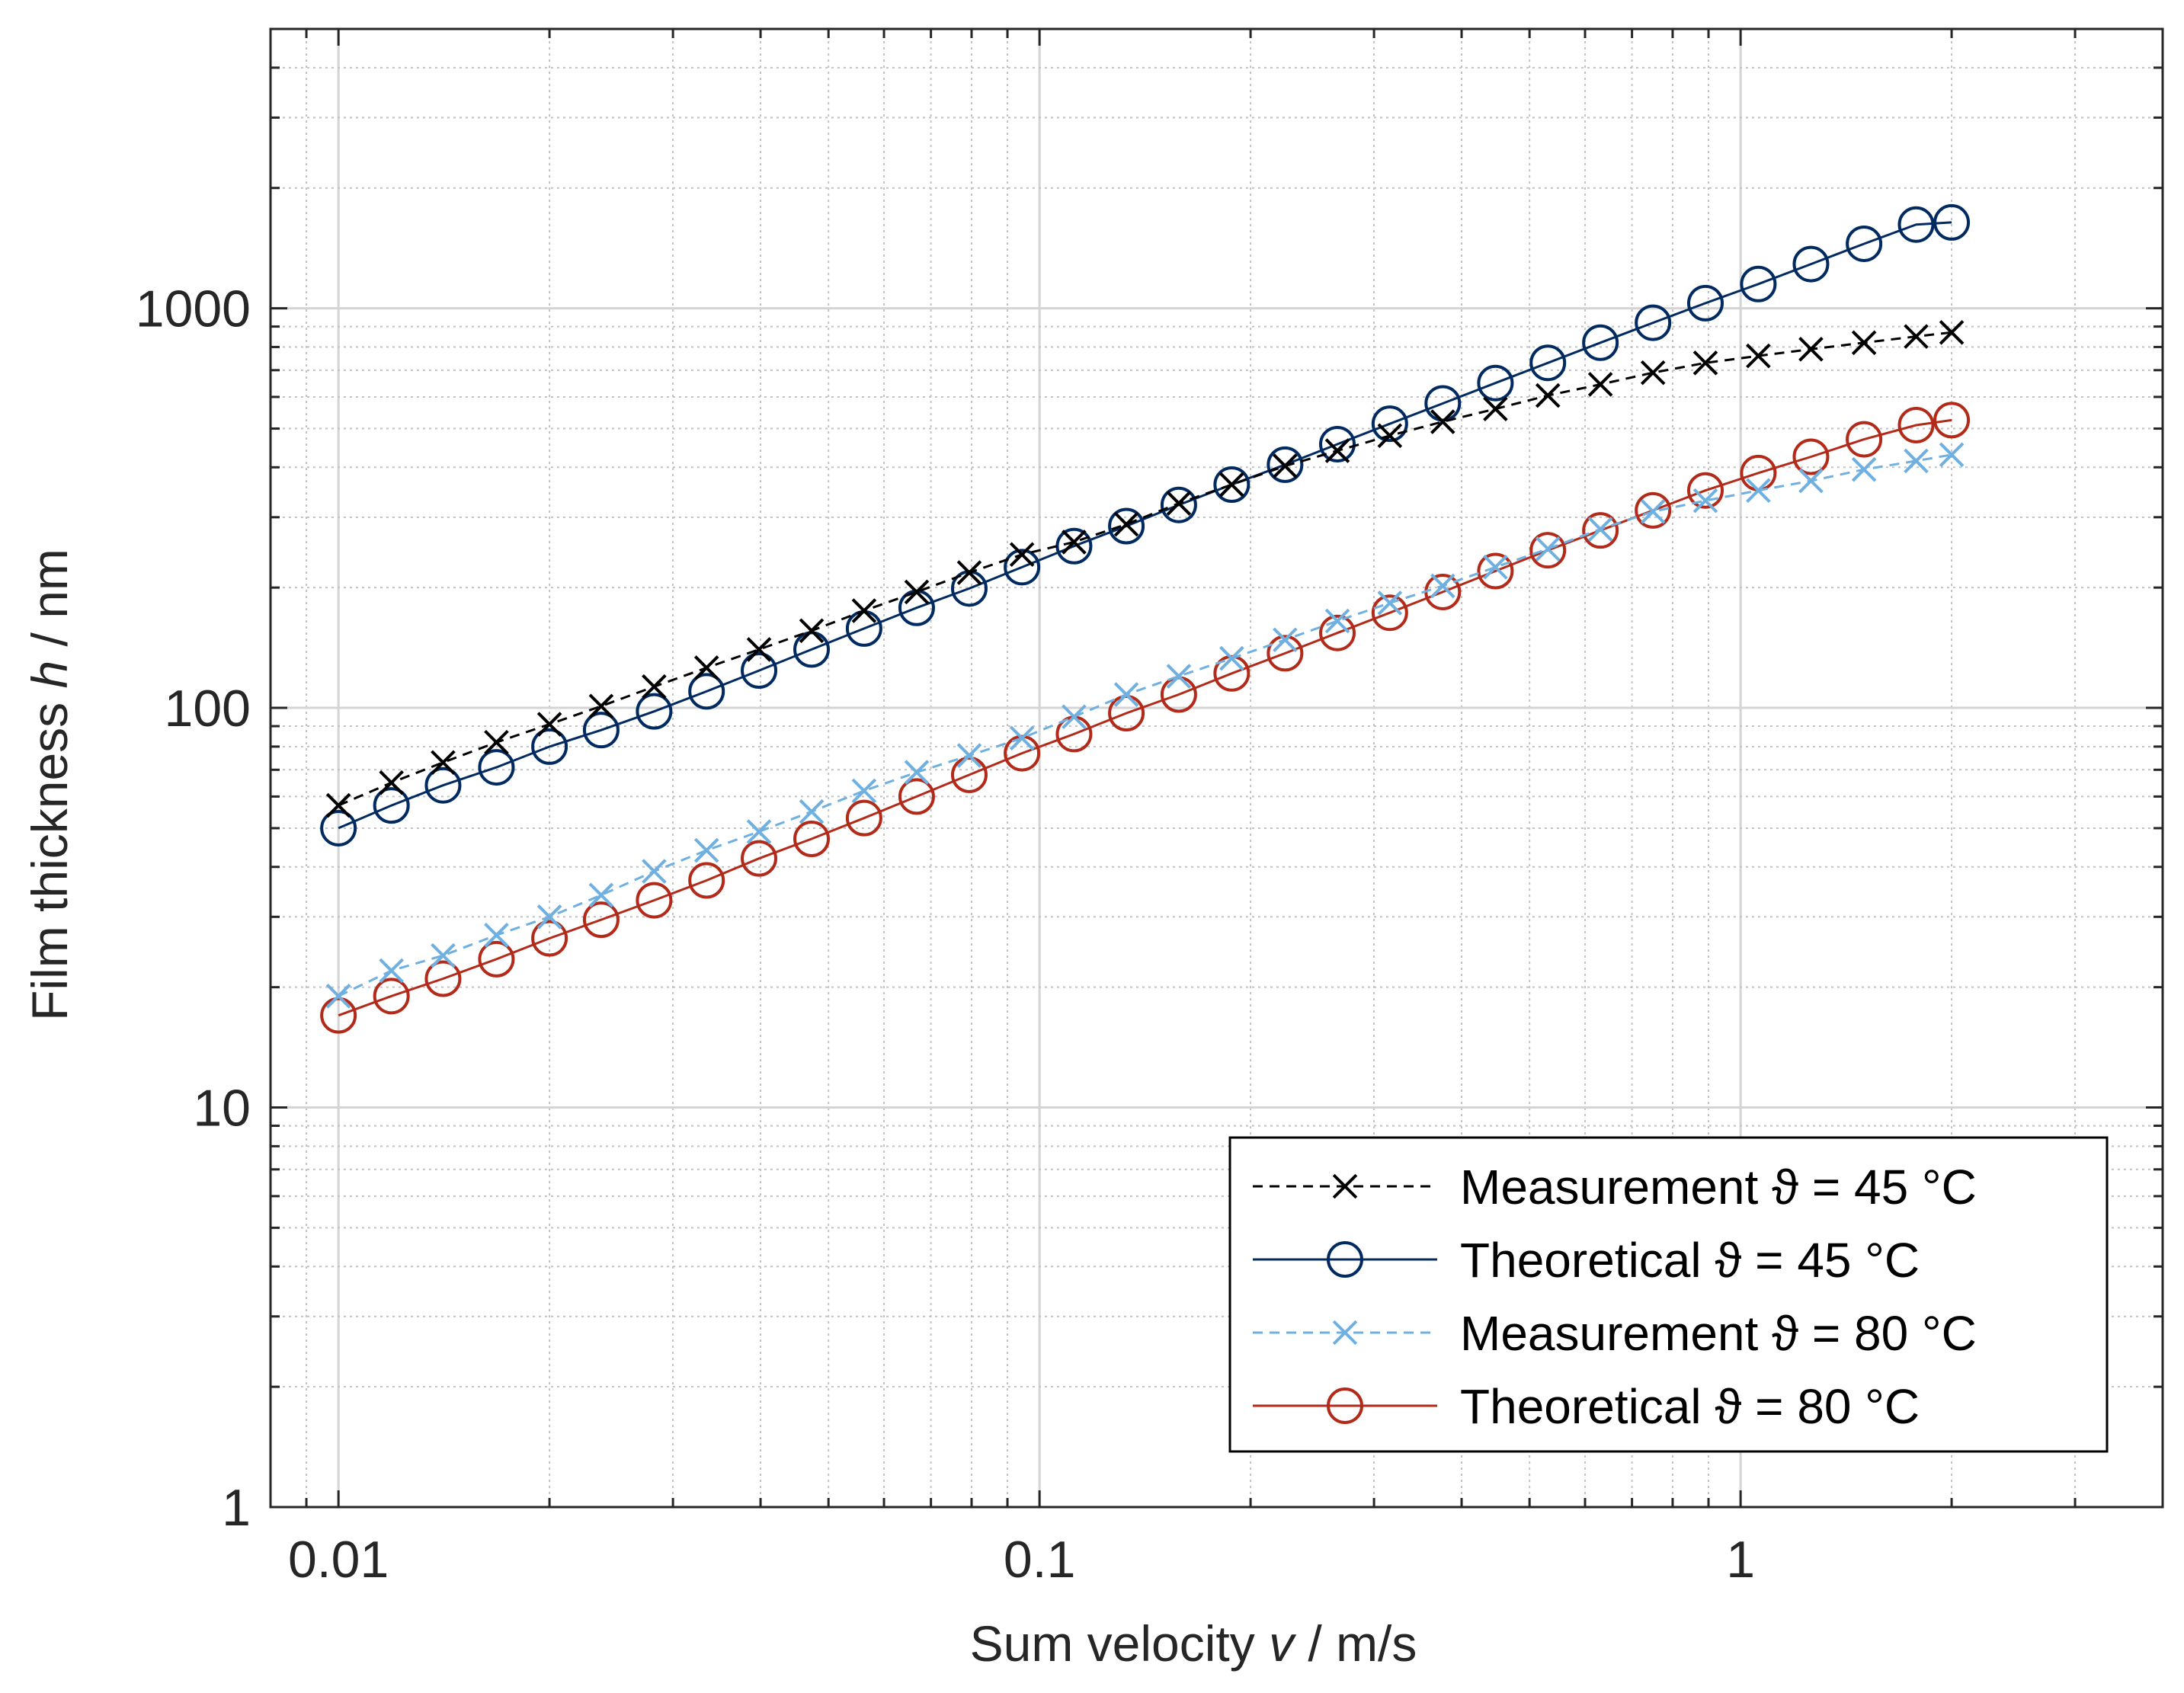 This screenshot has height=1693, width=2184. What do you see at coordinates (236, 1508) in the screenshot?
I see `y-tick-label: 1` at bounding box center [236, 1508].